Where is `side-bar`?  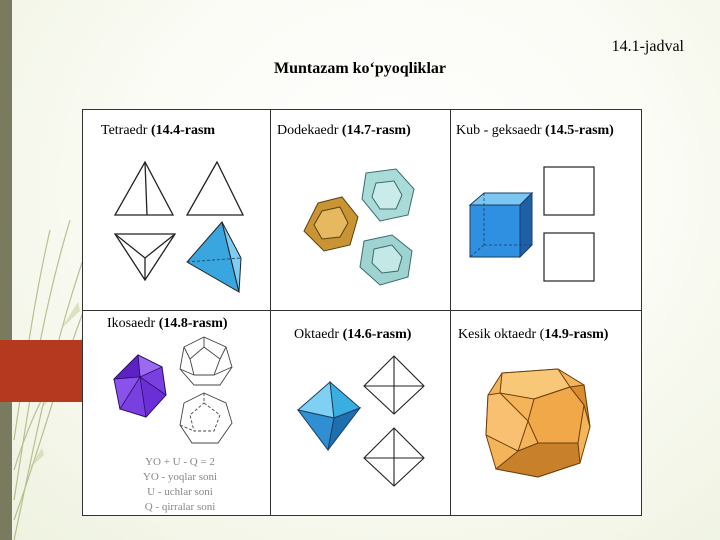 side-bar is located at coordinates (6, 270).